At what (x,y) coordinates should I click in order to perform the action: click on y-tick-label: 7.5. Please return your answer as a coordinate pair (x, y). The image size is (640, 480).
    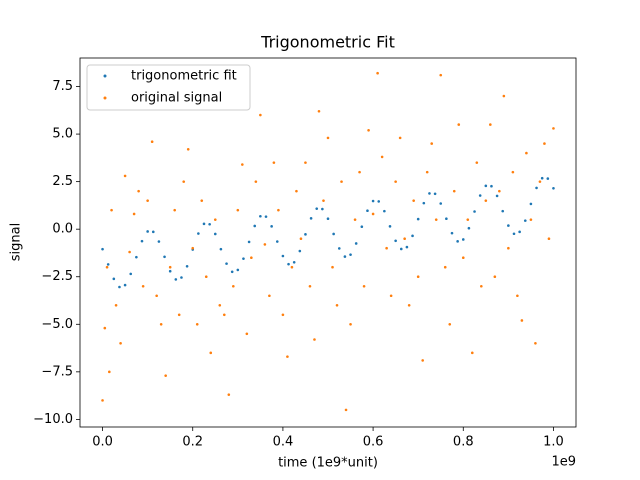
    Looking at the image, I should click on (62, 86).